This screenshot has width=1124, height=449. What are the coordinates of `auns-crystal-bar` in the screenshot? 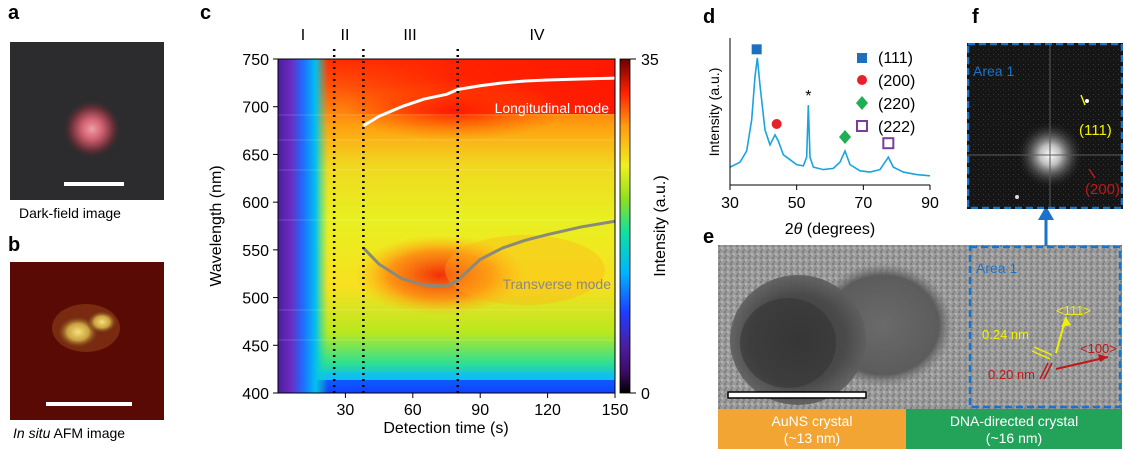 It's located at (812, 429).